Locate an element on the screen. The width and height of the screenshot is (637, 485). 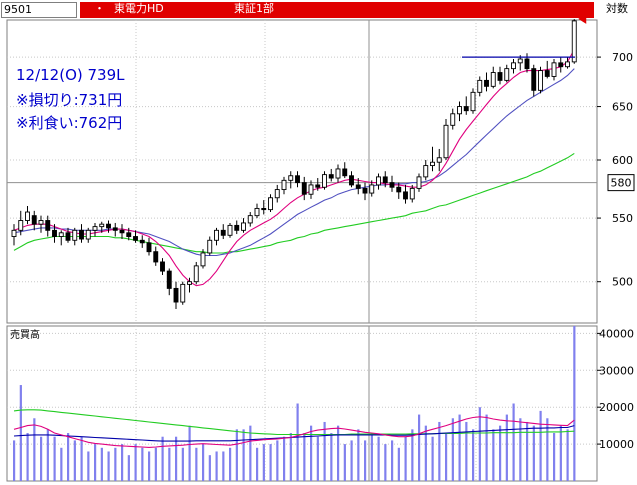
current-price-box is located at coordinates (621, 183).